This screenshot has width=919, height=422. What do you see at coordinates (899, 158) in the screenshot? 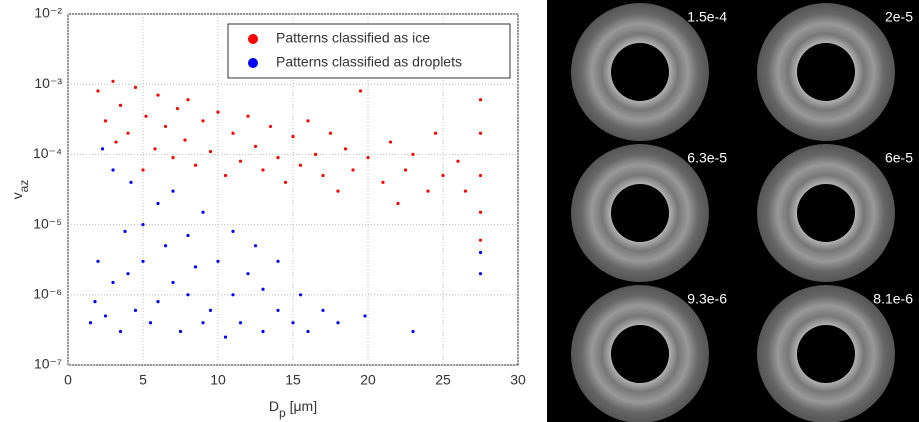
I see `image-label: 6e-5` at bounding box center [899, 158].